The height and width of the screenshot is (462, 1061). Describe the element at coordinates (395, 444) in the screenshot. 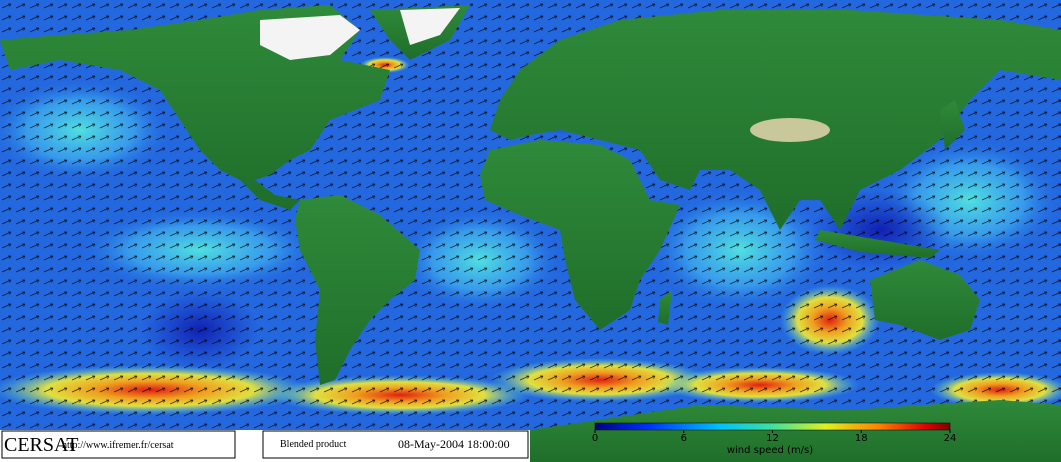

I see `product-box` at that location.